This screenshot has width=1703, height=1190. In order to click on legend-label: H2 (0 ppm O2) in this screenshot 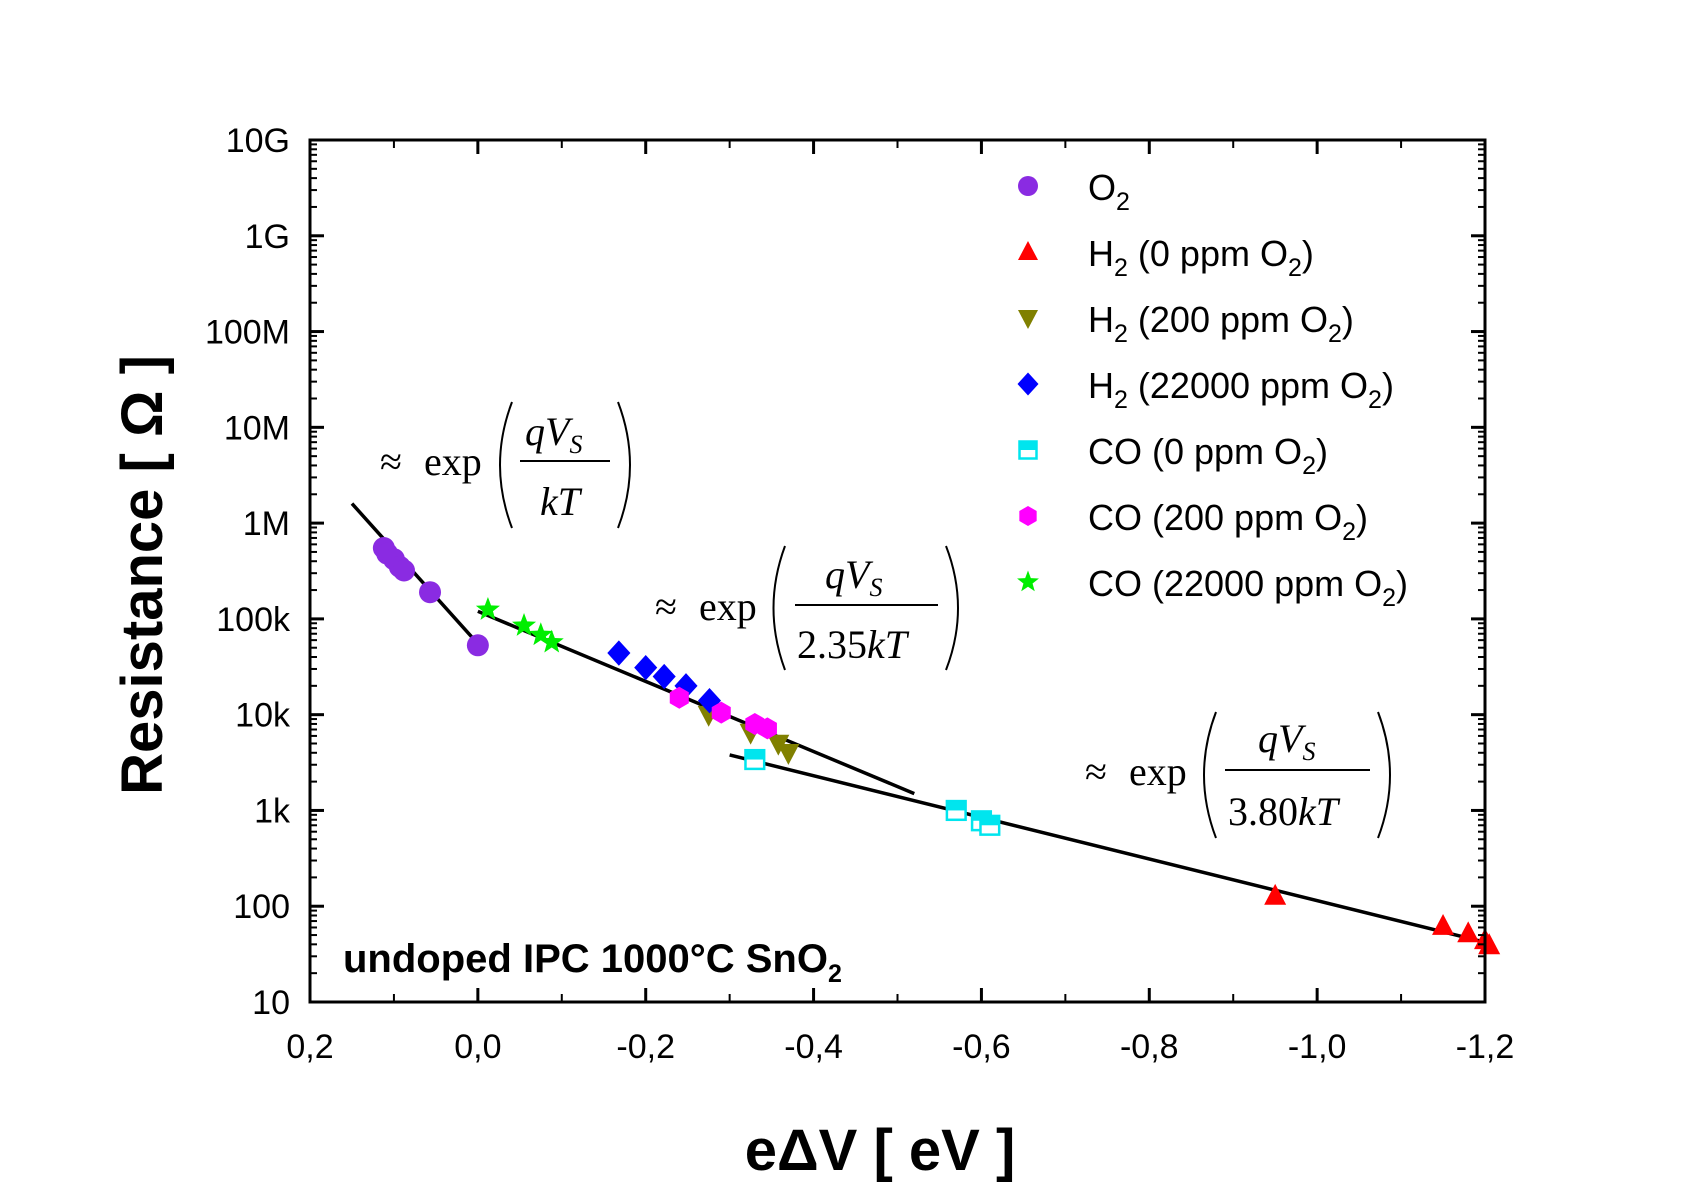, I will do `click(1201, 257)`.